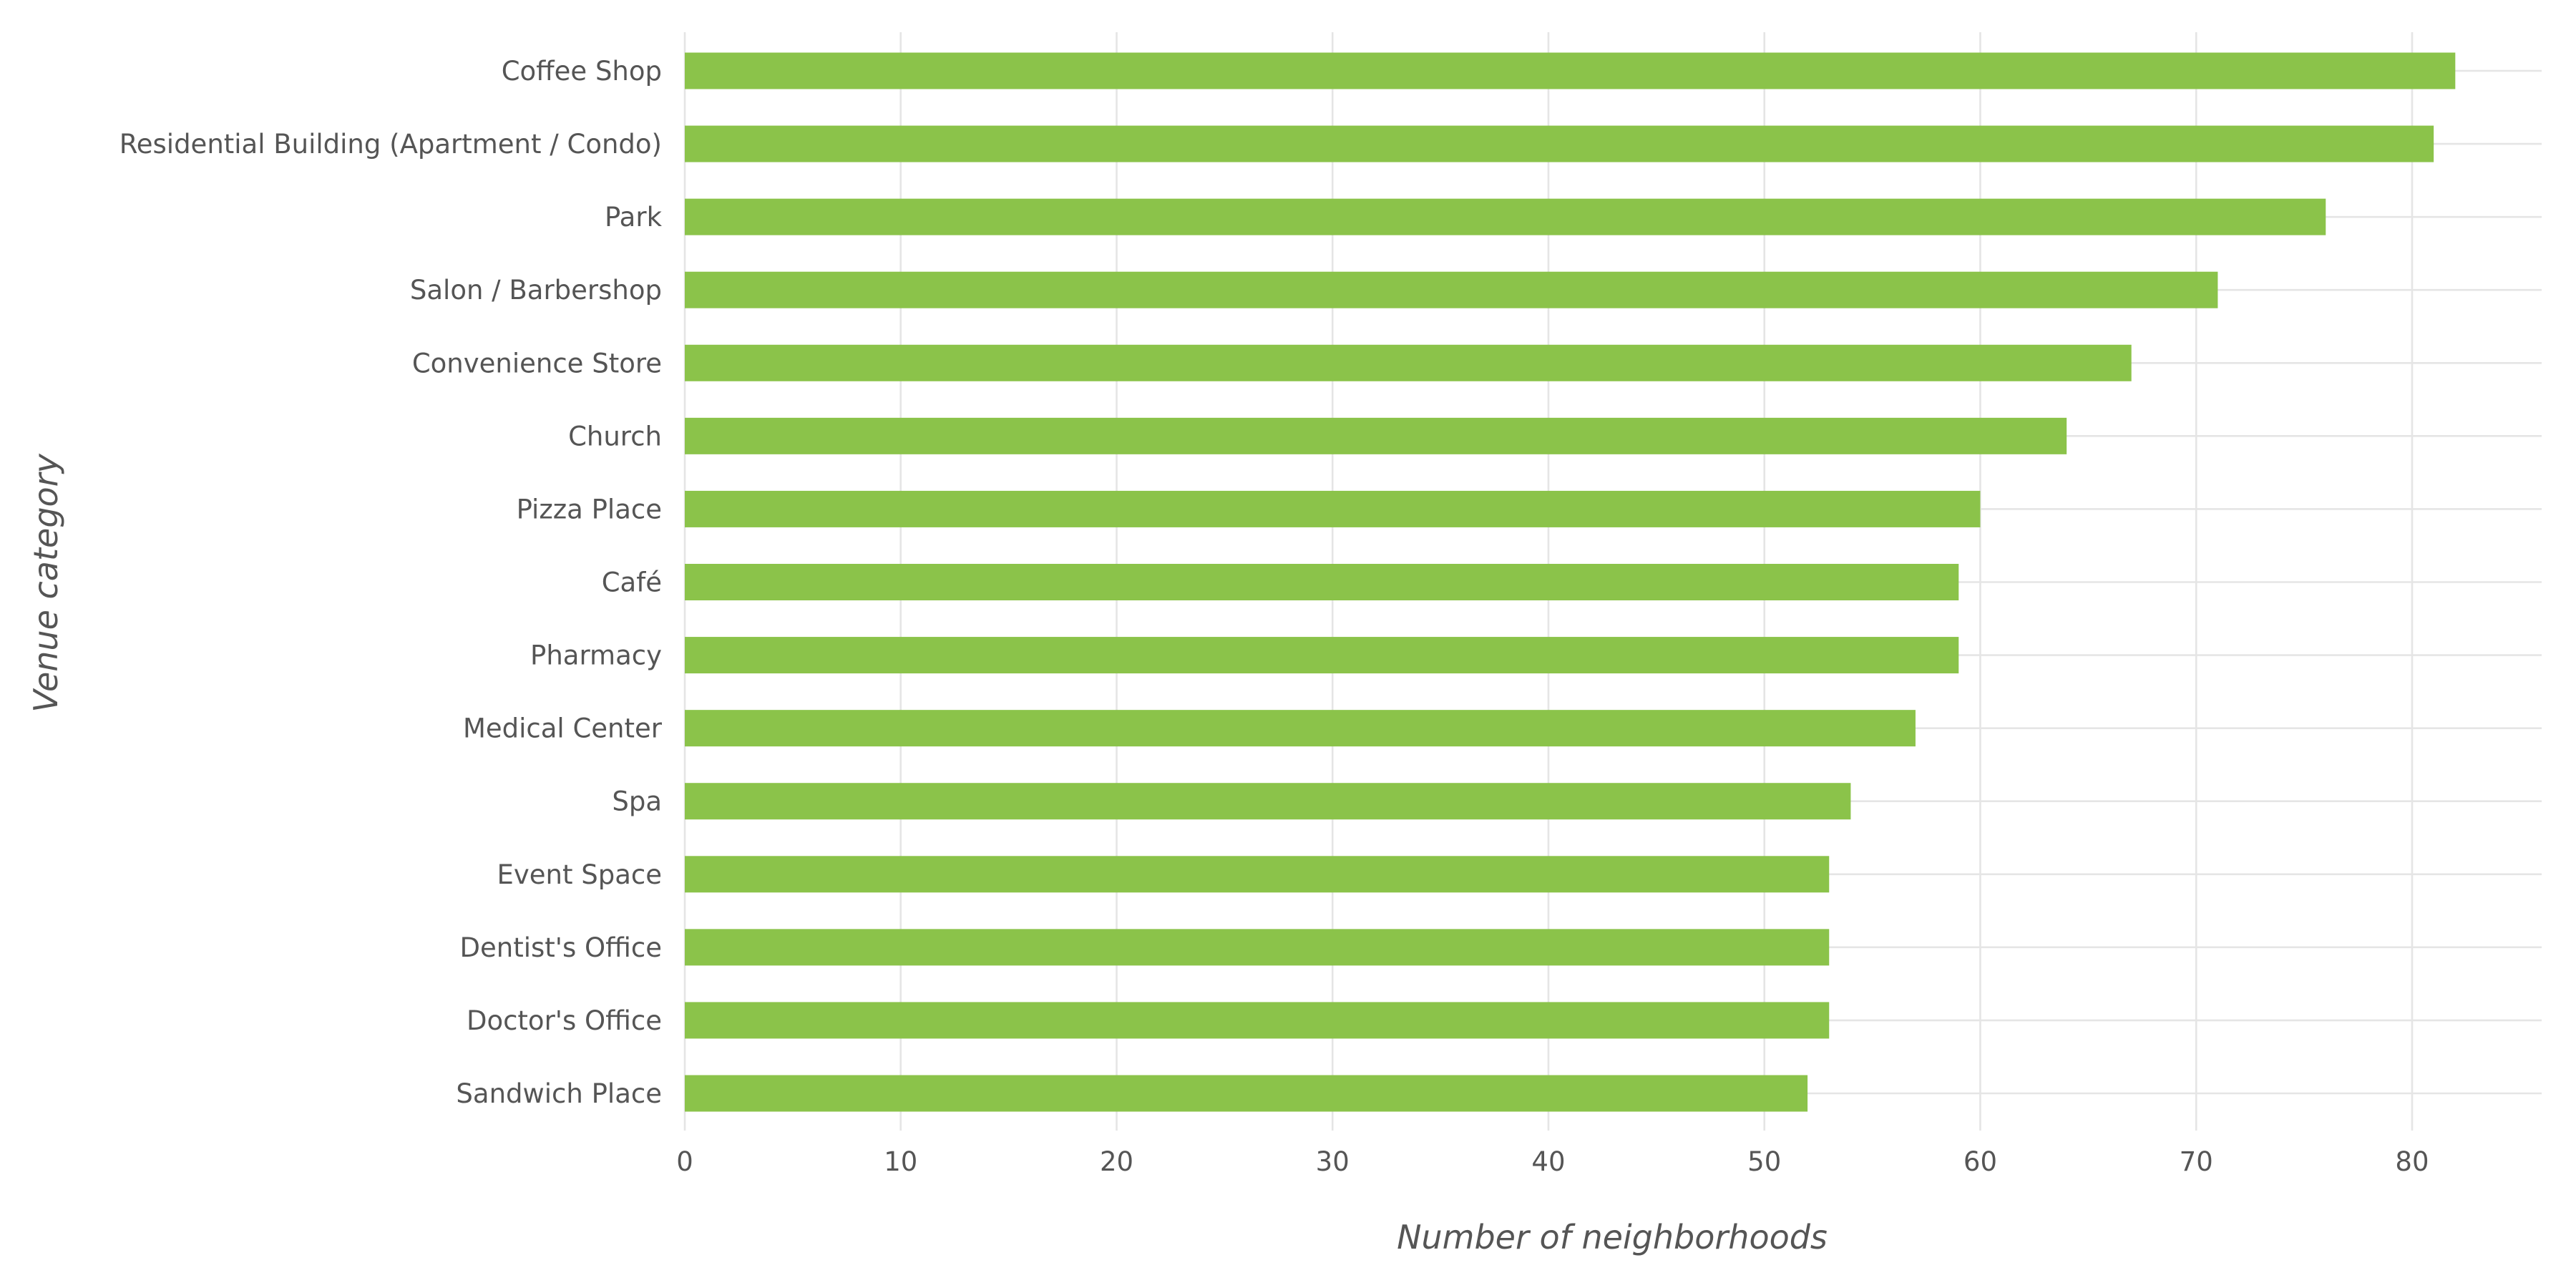 The width and height of the screenshot is (2576, 1288). What do you see at coordinates (615, 436) in the screenshot?
I see `y-tick-label: Church` at bounding box center [615, 436].